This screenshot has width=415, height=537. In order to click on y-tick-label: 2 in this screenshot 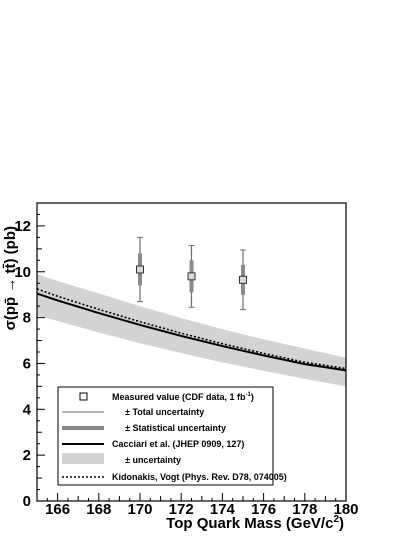, I will do `click(27, 455)`.